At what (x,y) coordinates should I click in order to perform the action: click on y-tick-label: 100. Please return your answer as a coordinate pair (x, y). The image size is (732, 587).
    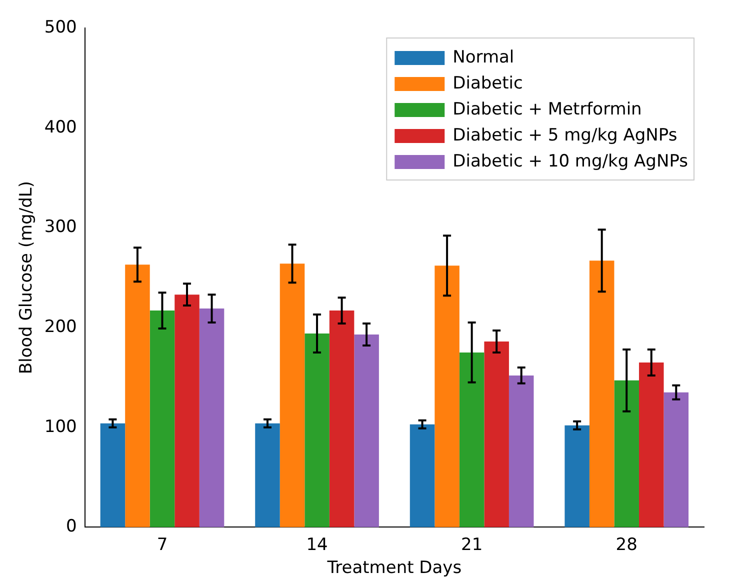
    Looking at the image, I should click on (60, 426).